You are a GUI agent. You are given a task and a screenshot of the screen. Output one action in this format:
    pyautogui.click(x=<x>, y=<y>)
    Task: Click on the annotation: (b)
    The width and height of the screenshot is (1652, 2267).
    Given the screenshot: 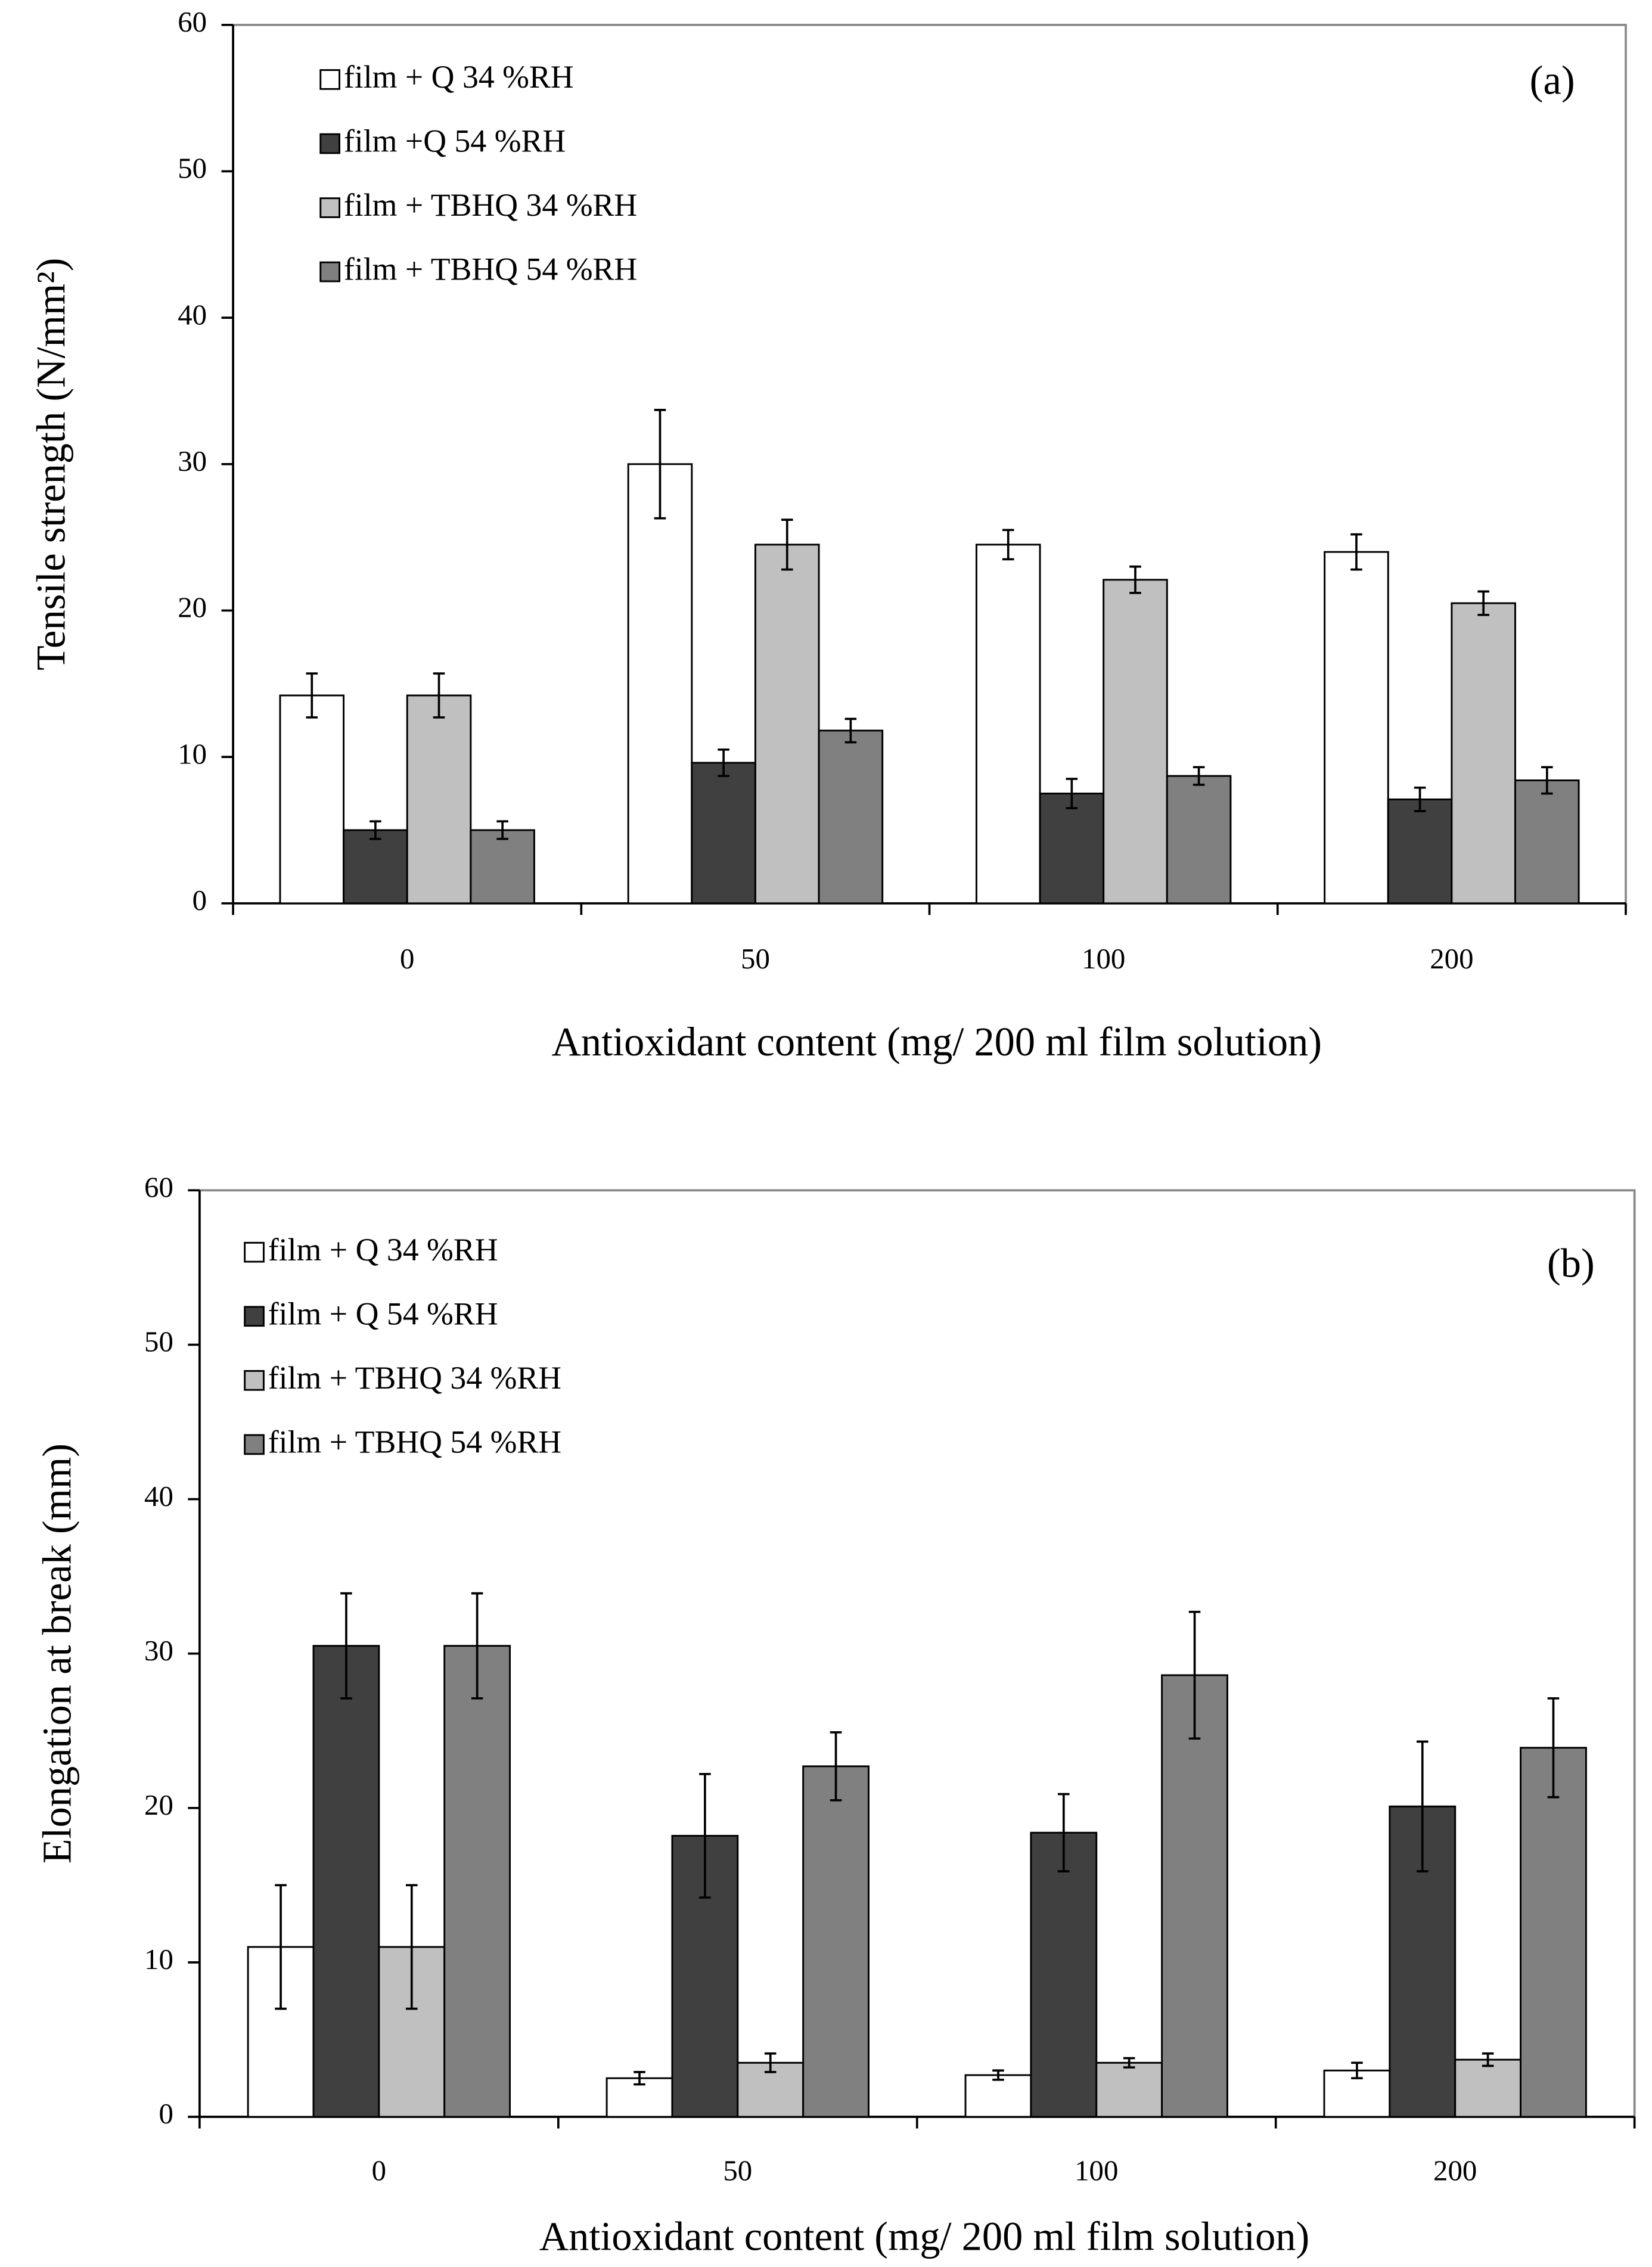 What is the action you would take?
    pyautogui.click(x=1571, y=1263)
    